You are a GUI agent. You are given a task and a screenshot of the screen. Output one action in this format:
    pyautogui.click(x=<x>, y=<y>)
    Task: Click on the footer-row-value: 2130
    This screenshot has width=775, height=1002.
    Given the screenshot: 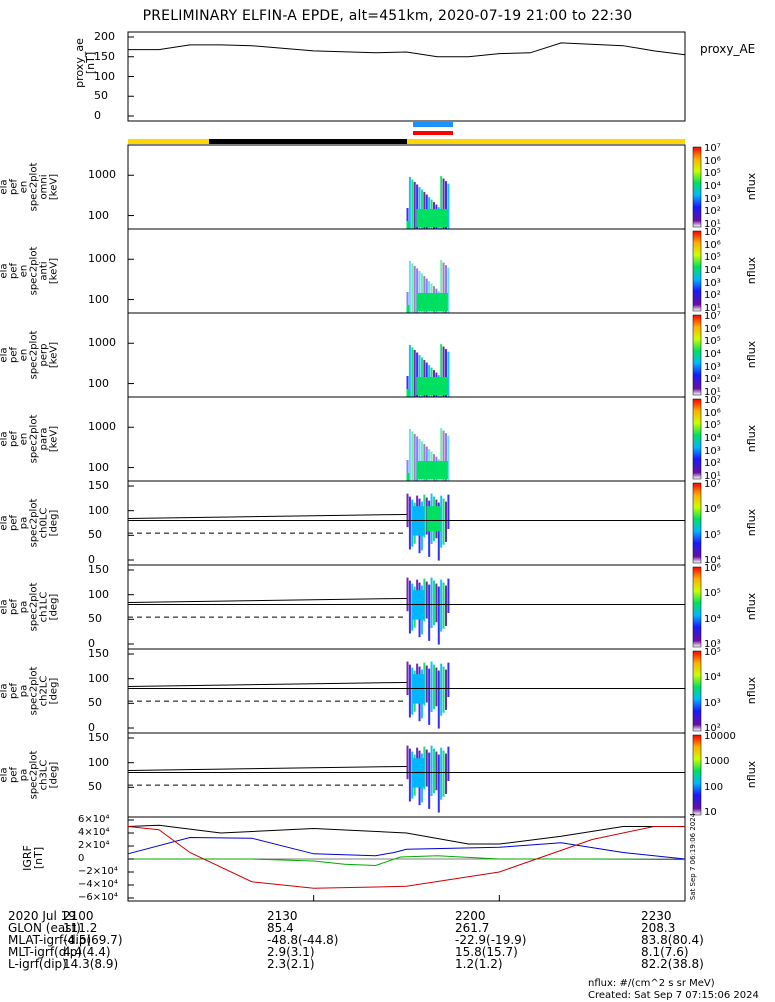 What is the action you would take?
    pyautogui.click(x=282, y=916)
    